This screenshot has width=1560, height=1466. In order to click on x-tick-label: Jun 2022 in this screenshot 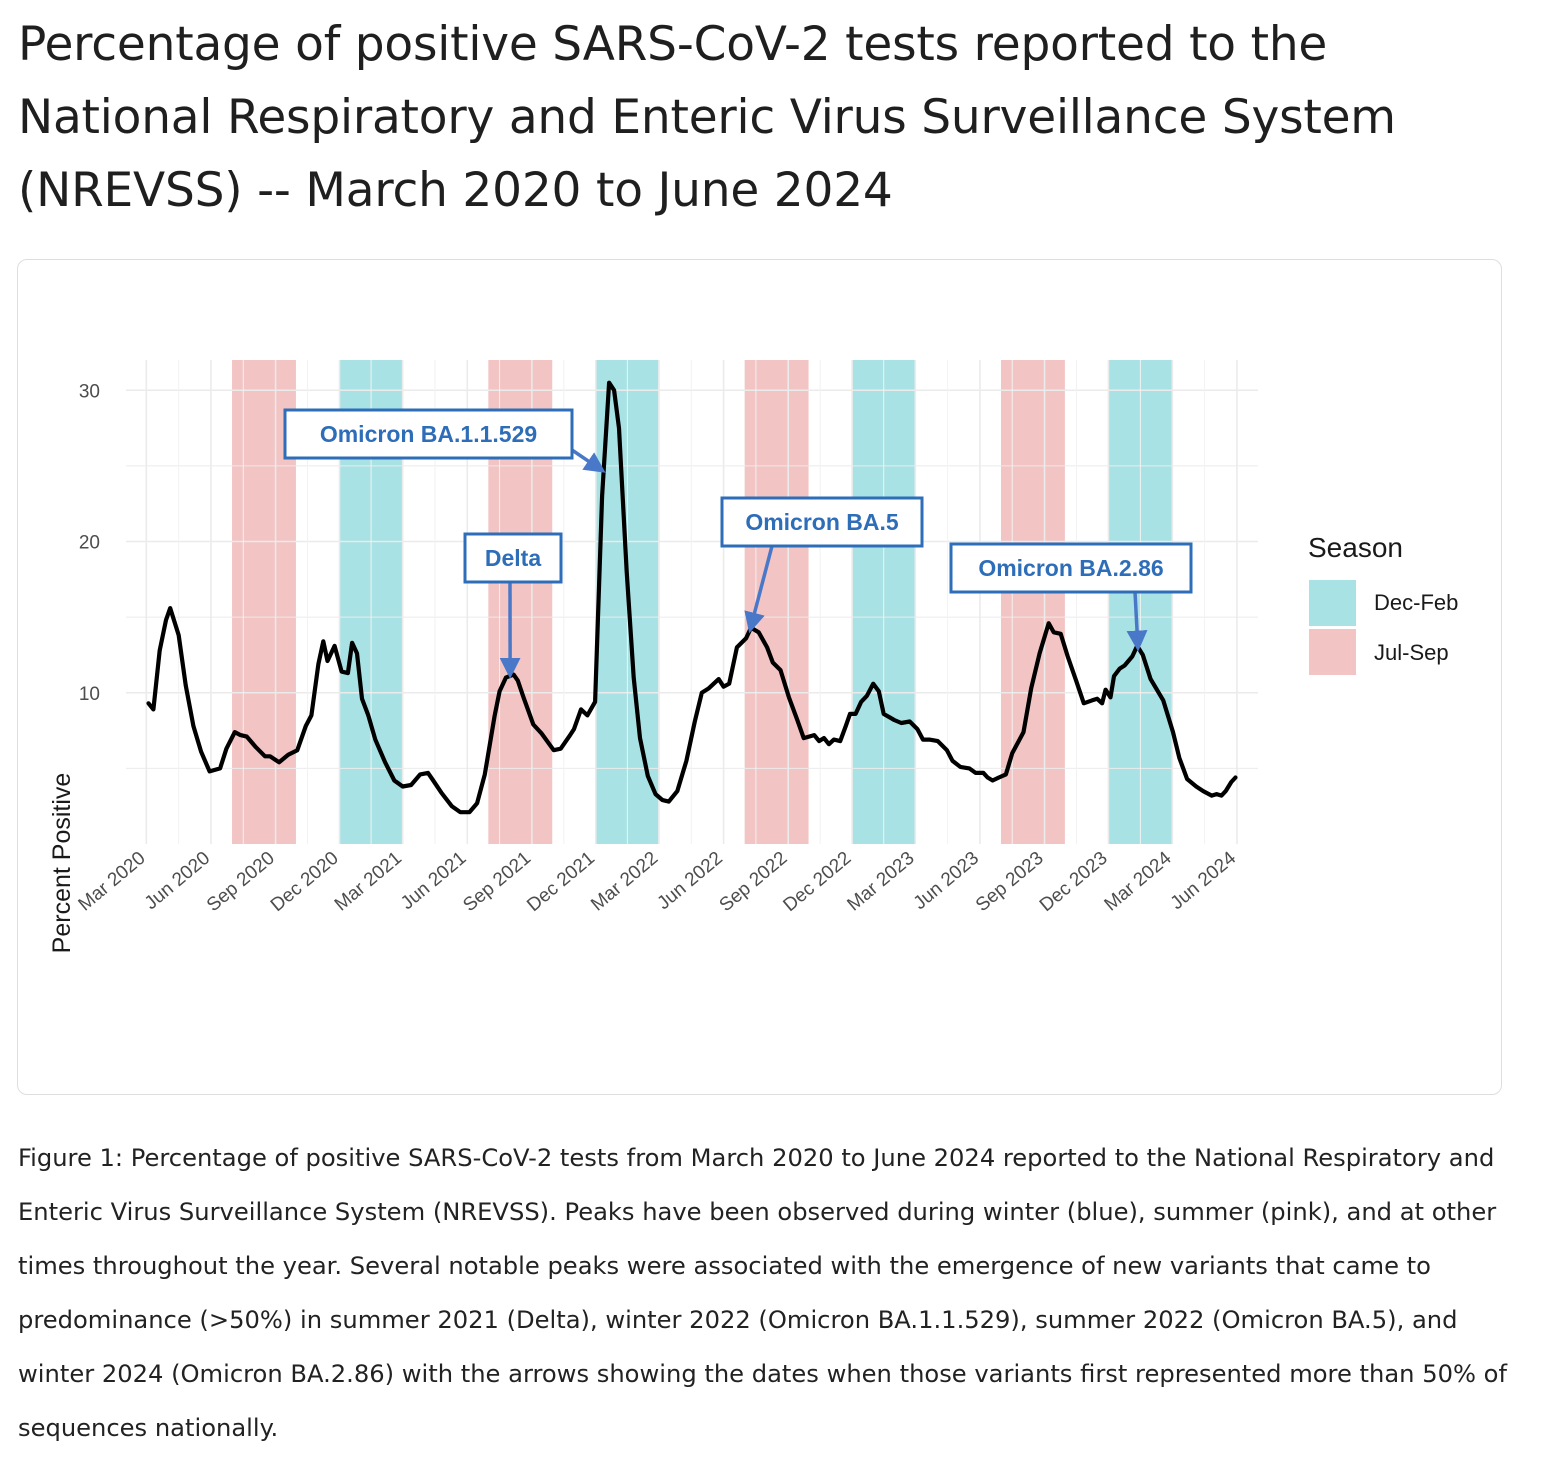, I will do `click(689, 881)`.